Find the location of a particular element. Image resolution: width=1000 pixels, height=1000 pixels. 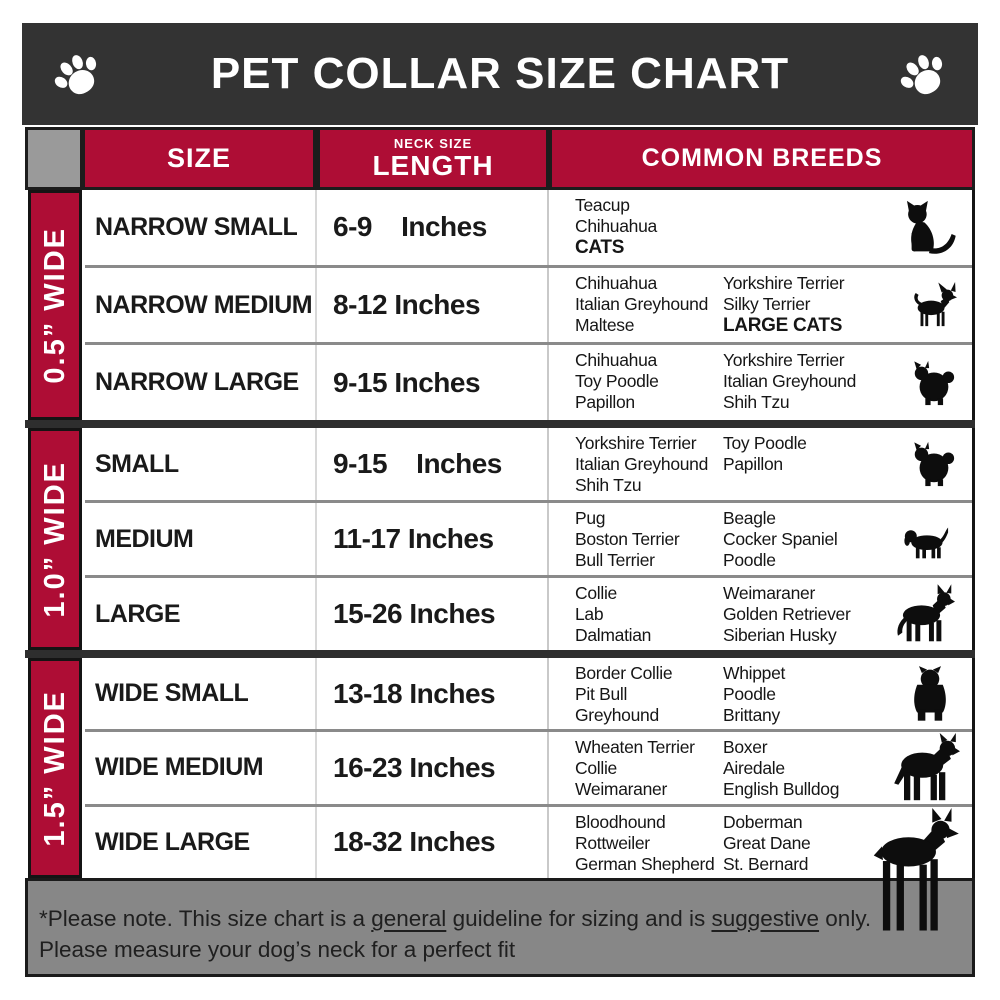

width-band-label: 1.0” WIDE is located at coordinates (54, 539).